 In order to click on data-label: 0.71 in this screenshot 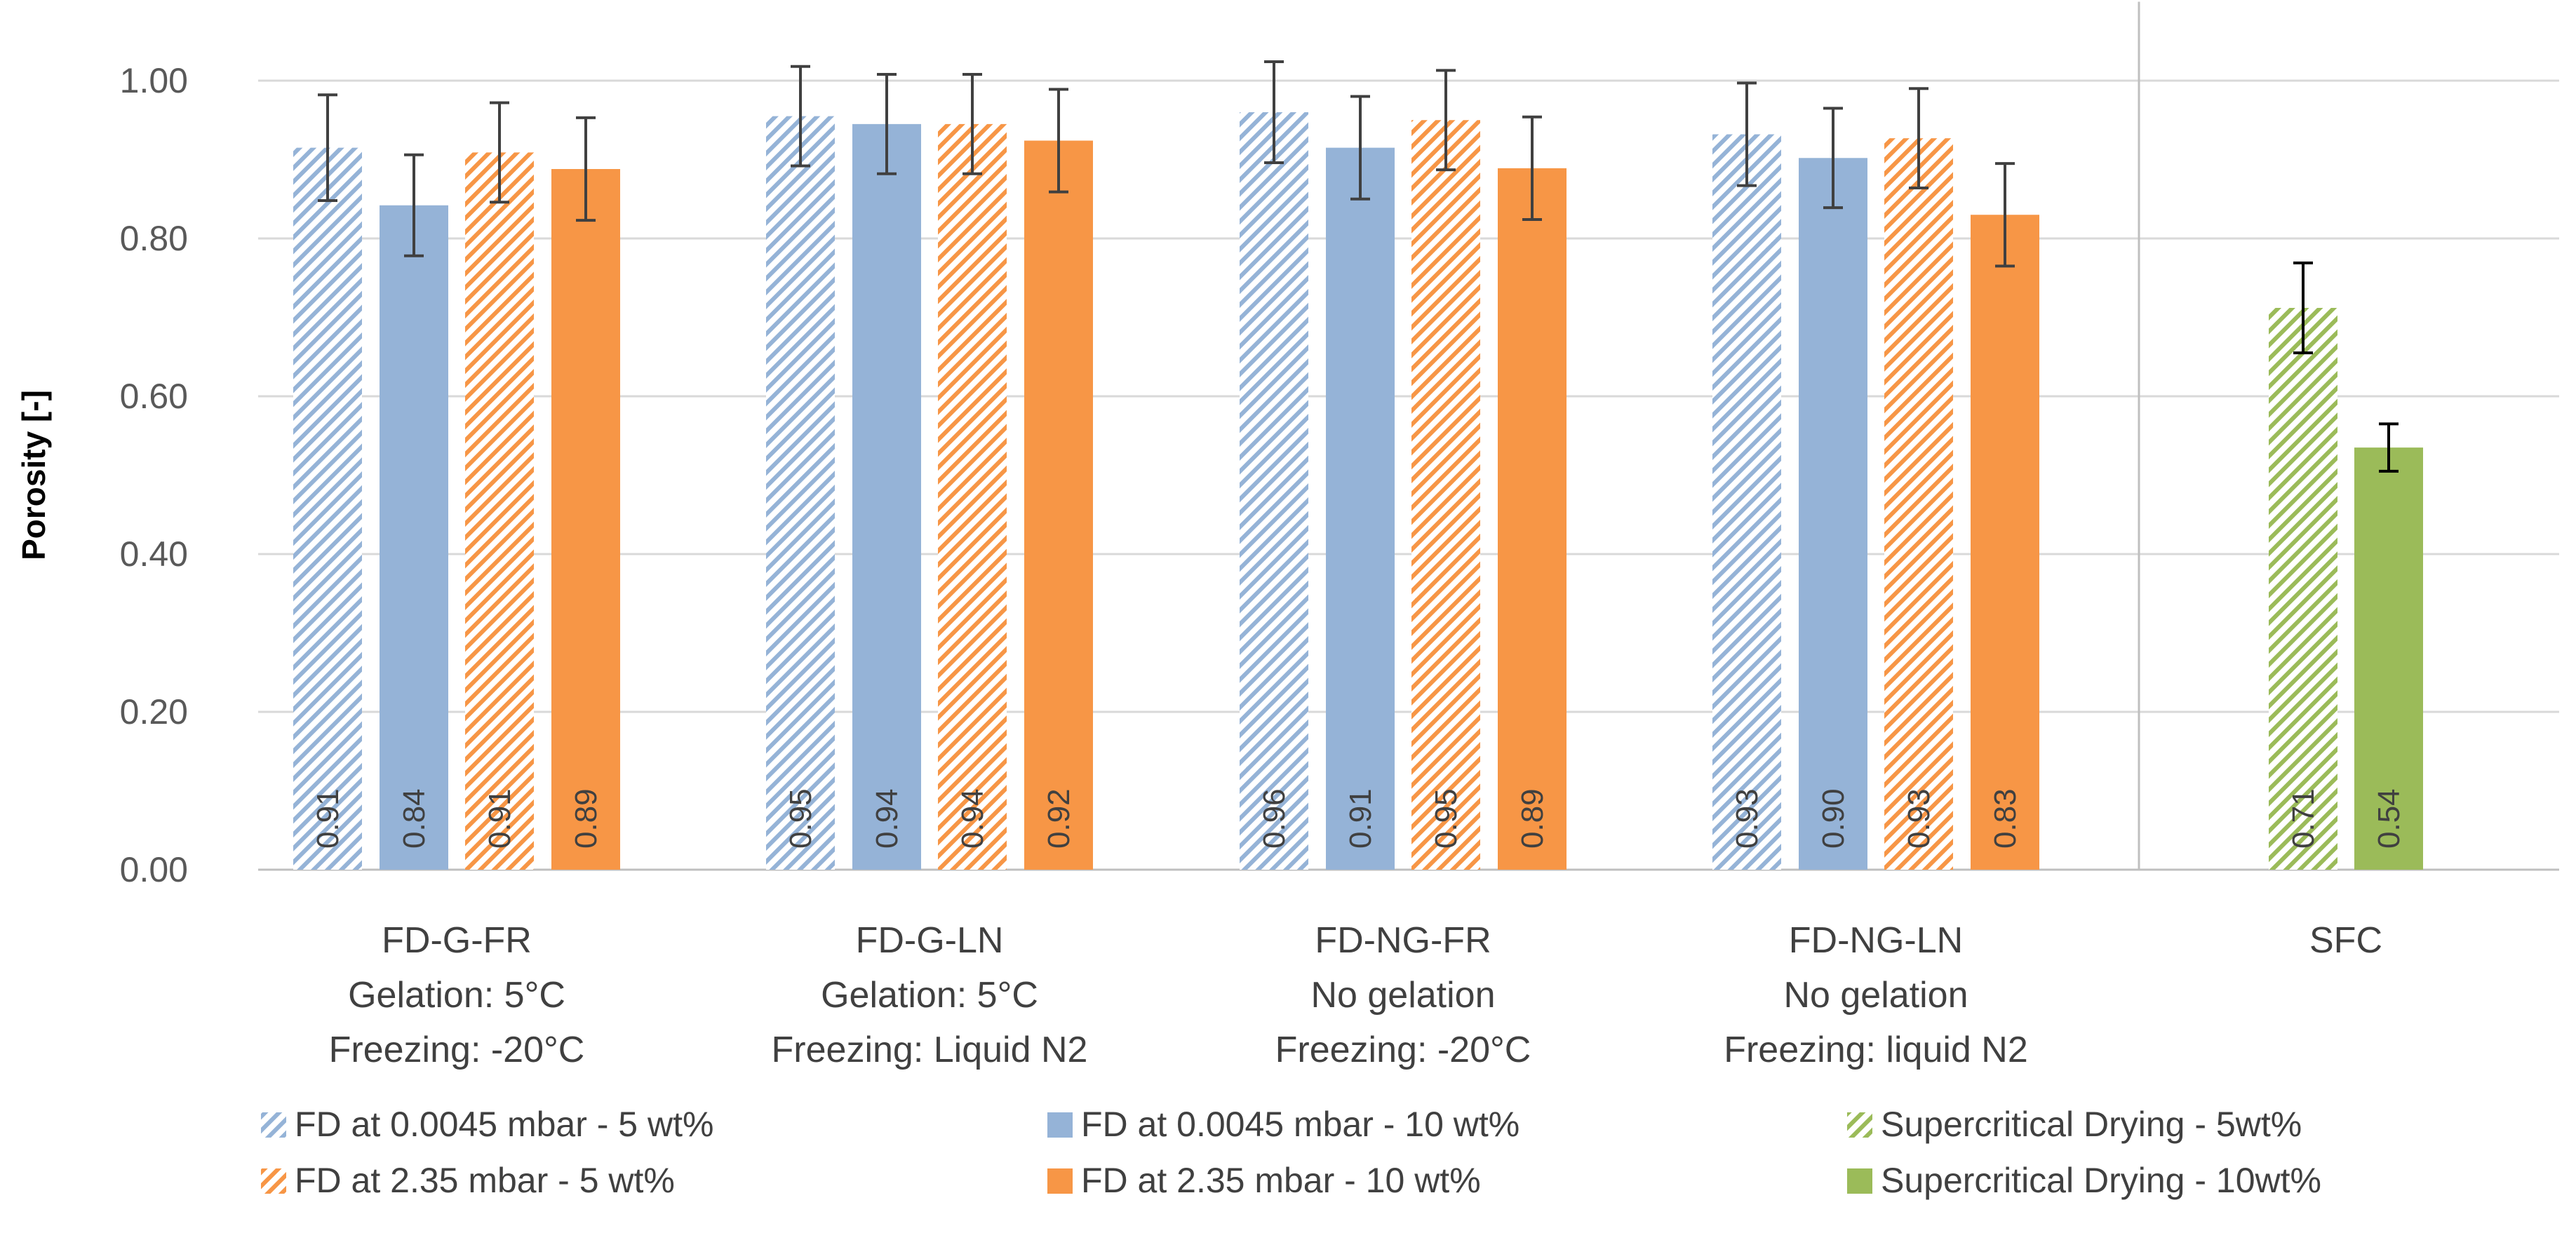, I will do `click(2303, 818)`.